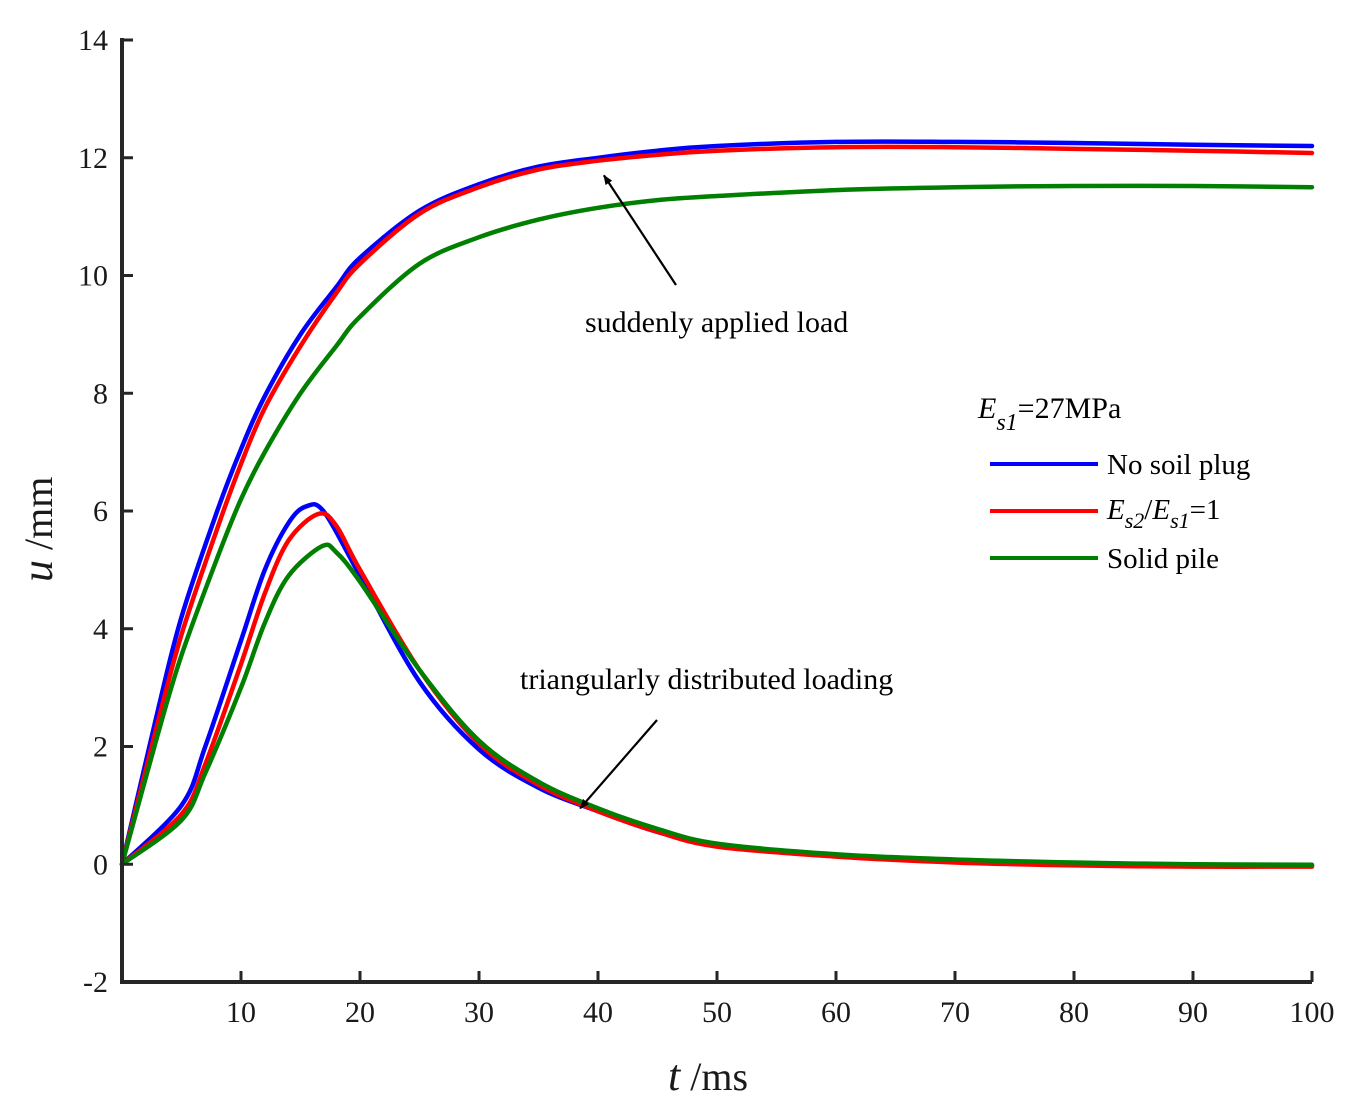 The image size is (1345, 1108). I want to click on legend-title: Es1=27MPa, so click(1049, 414).